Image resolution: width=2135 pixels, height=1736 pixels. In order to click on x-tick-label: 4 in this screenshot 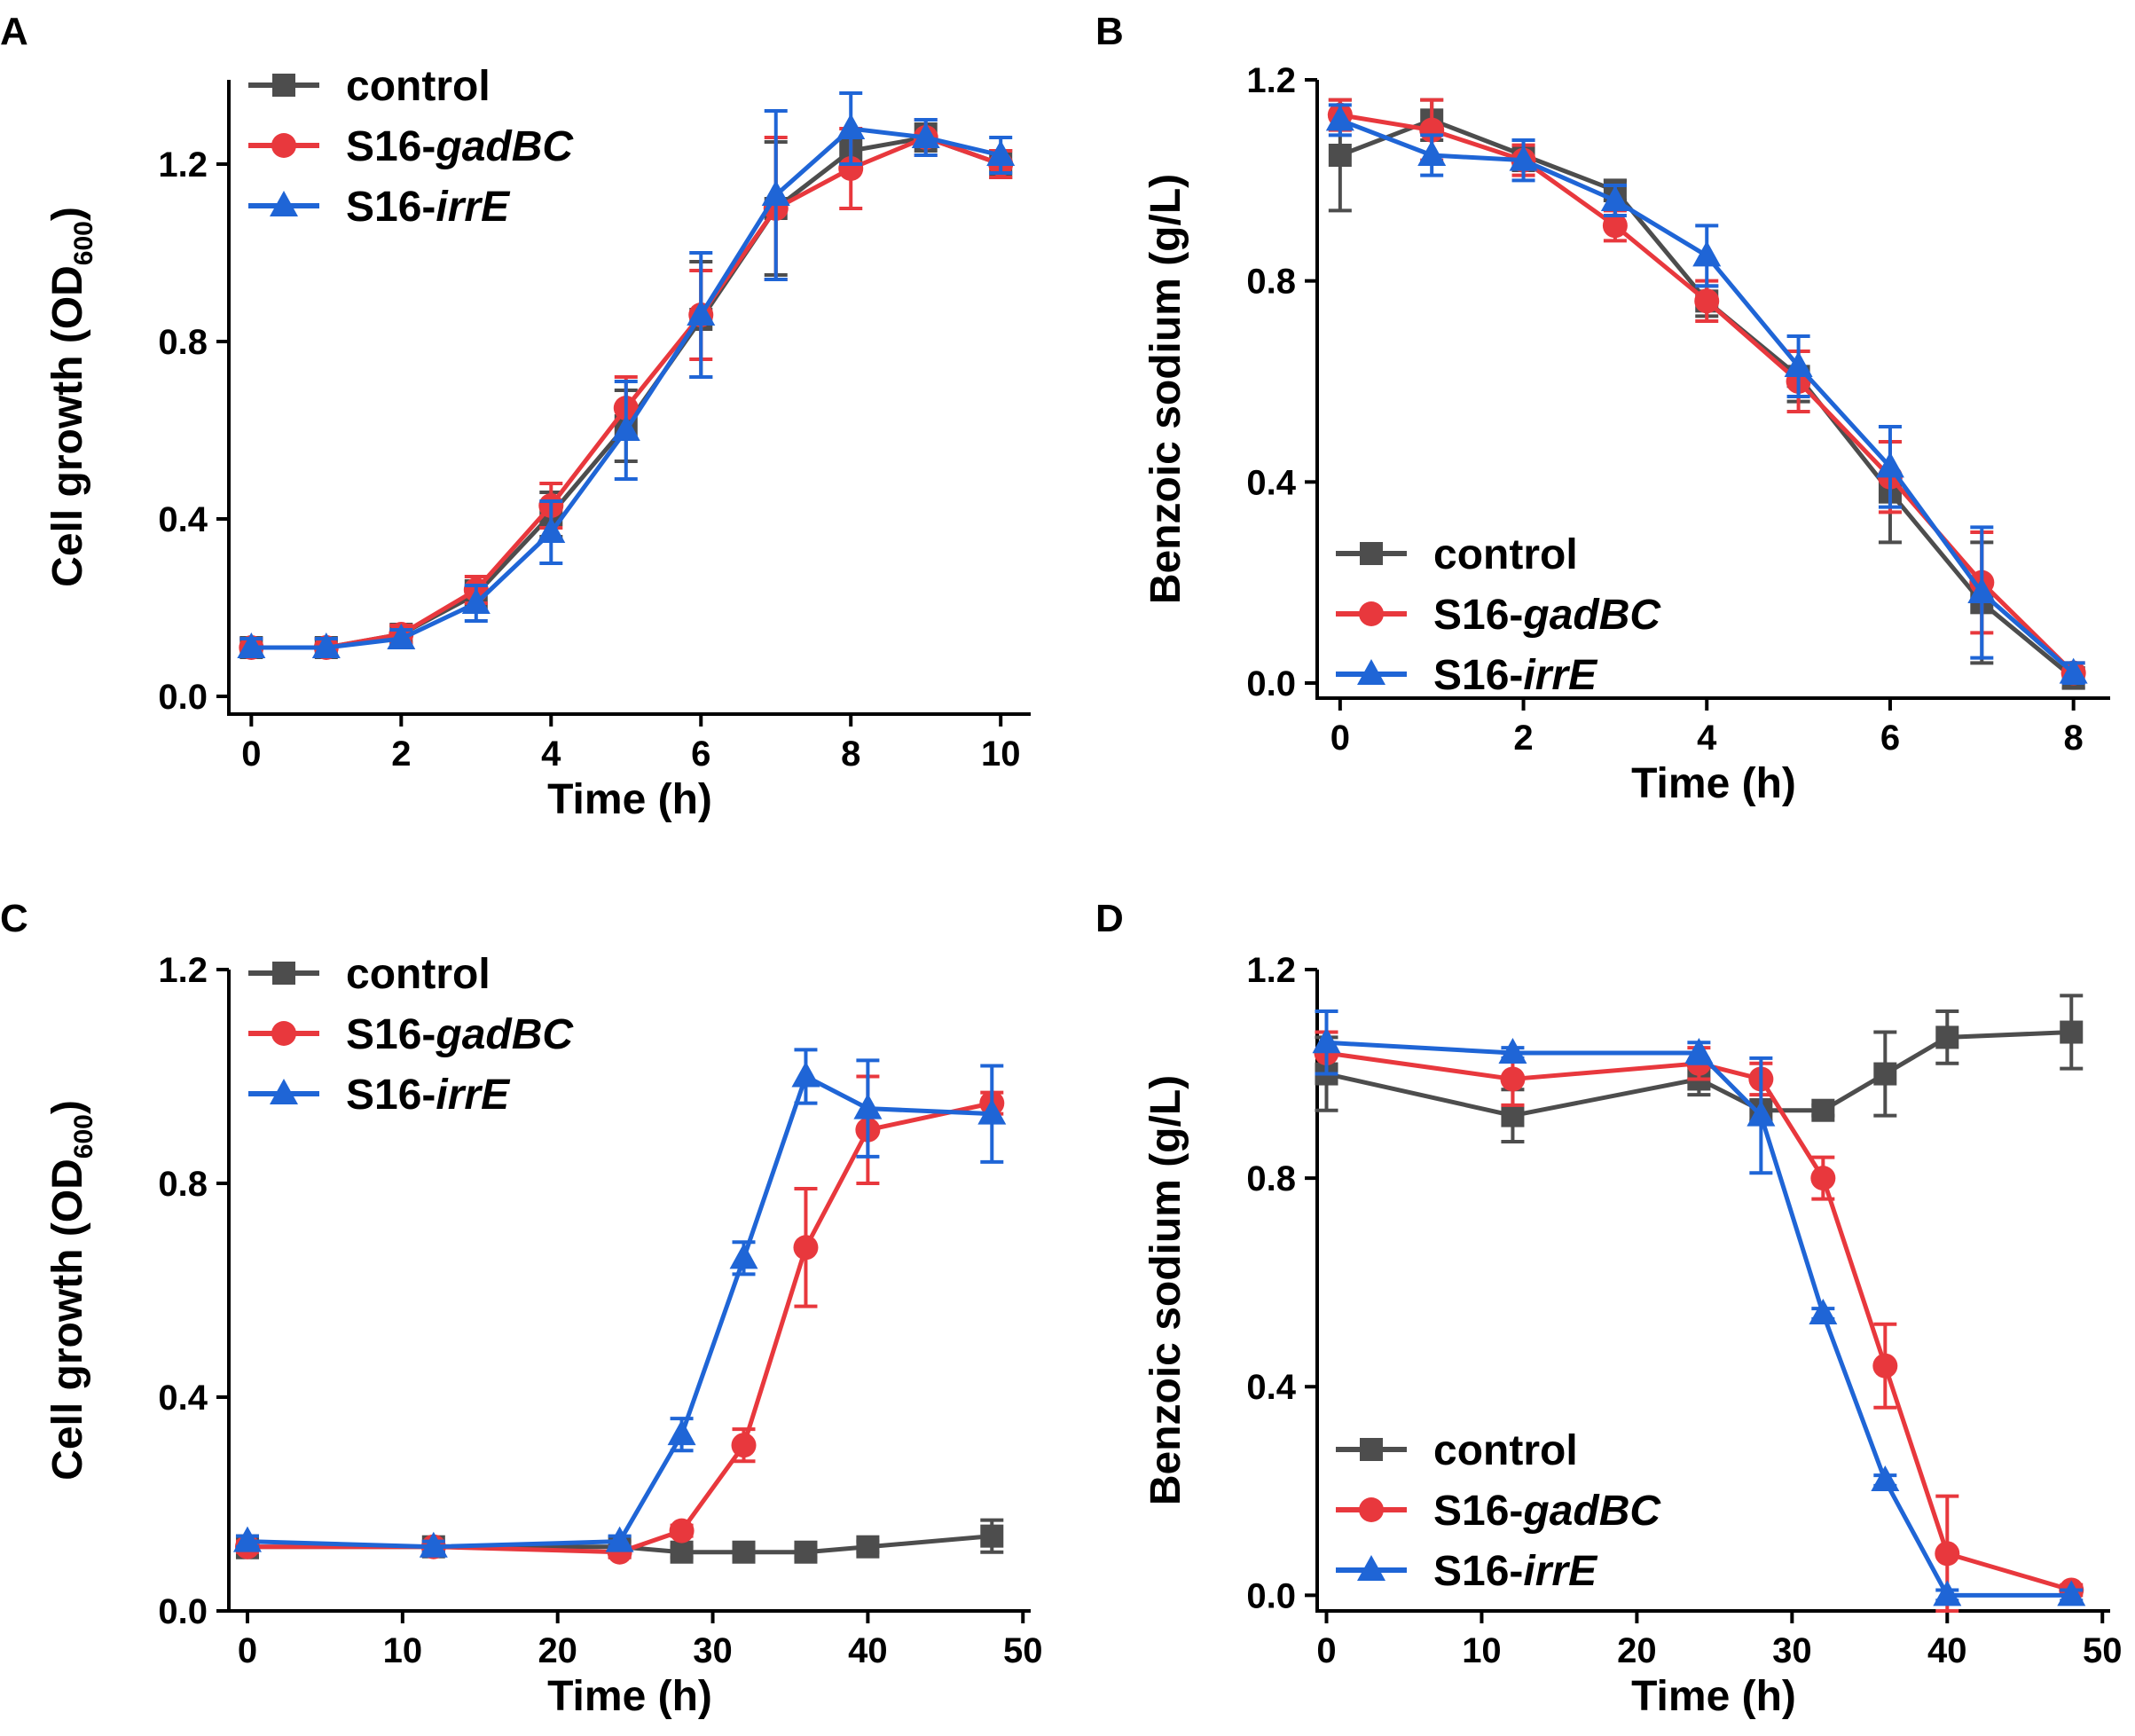, I will do `click(1707, 738)`.